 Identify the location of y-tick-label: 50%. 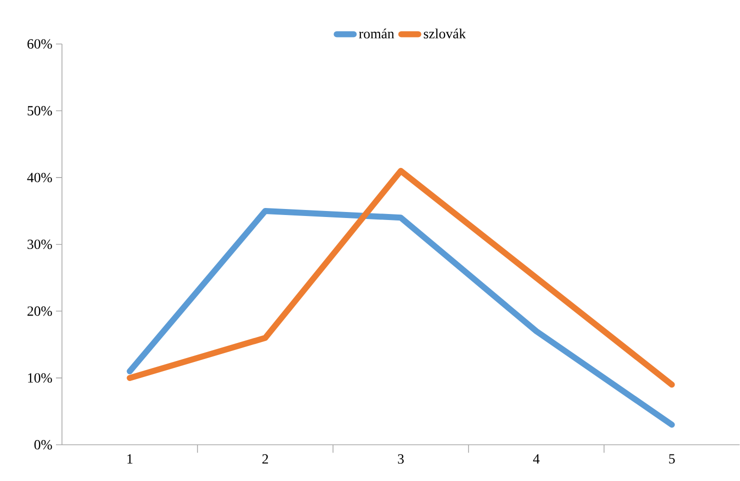
(40, 111).